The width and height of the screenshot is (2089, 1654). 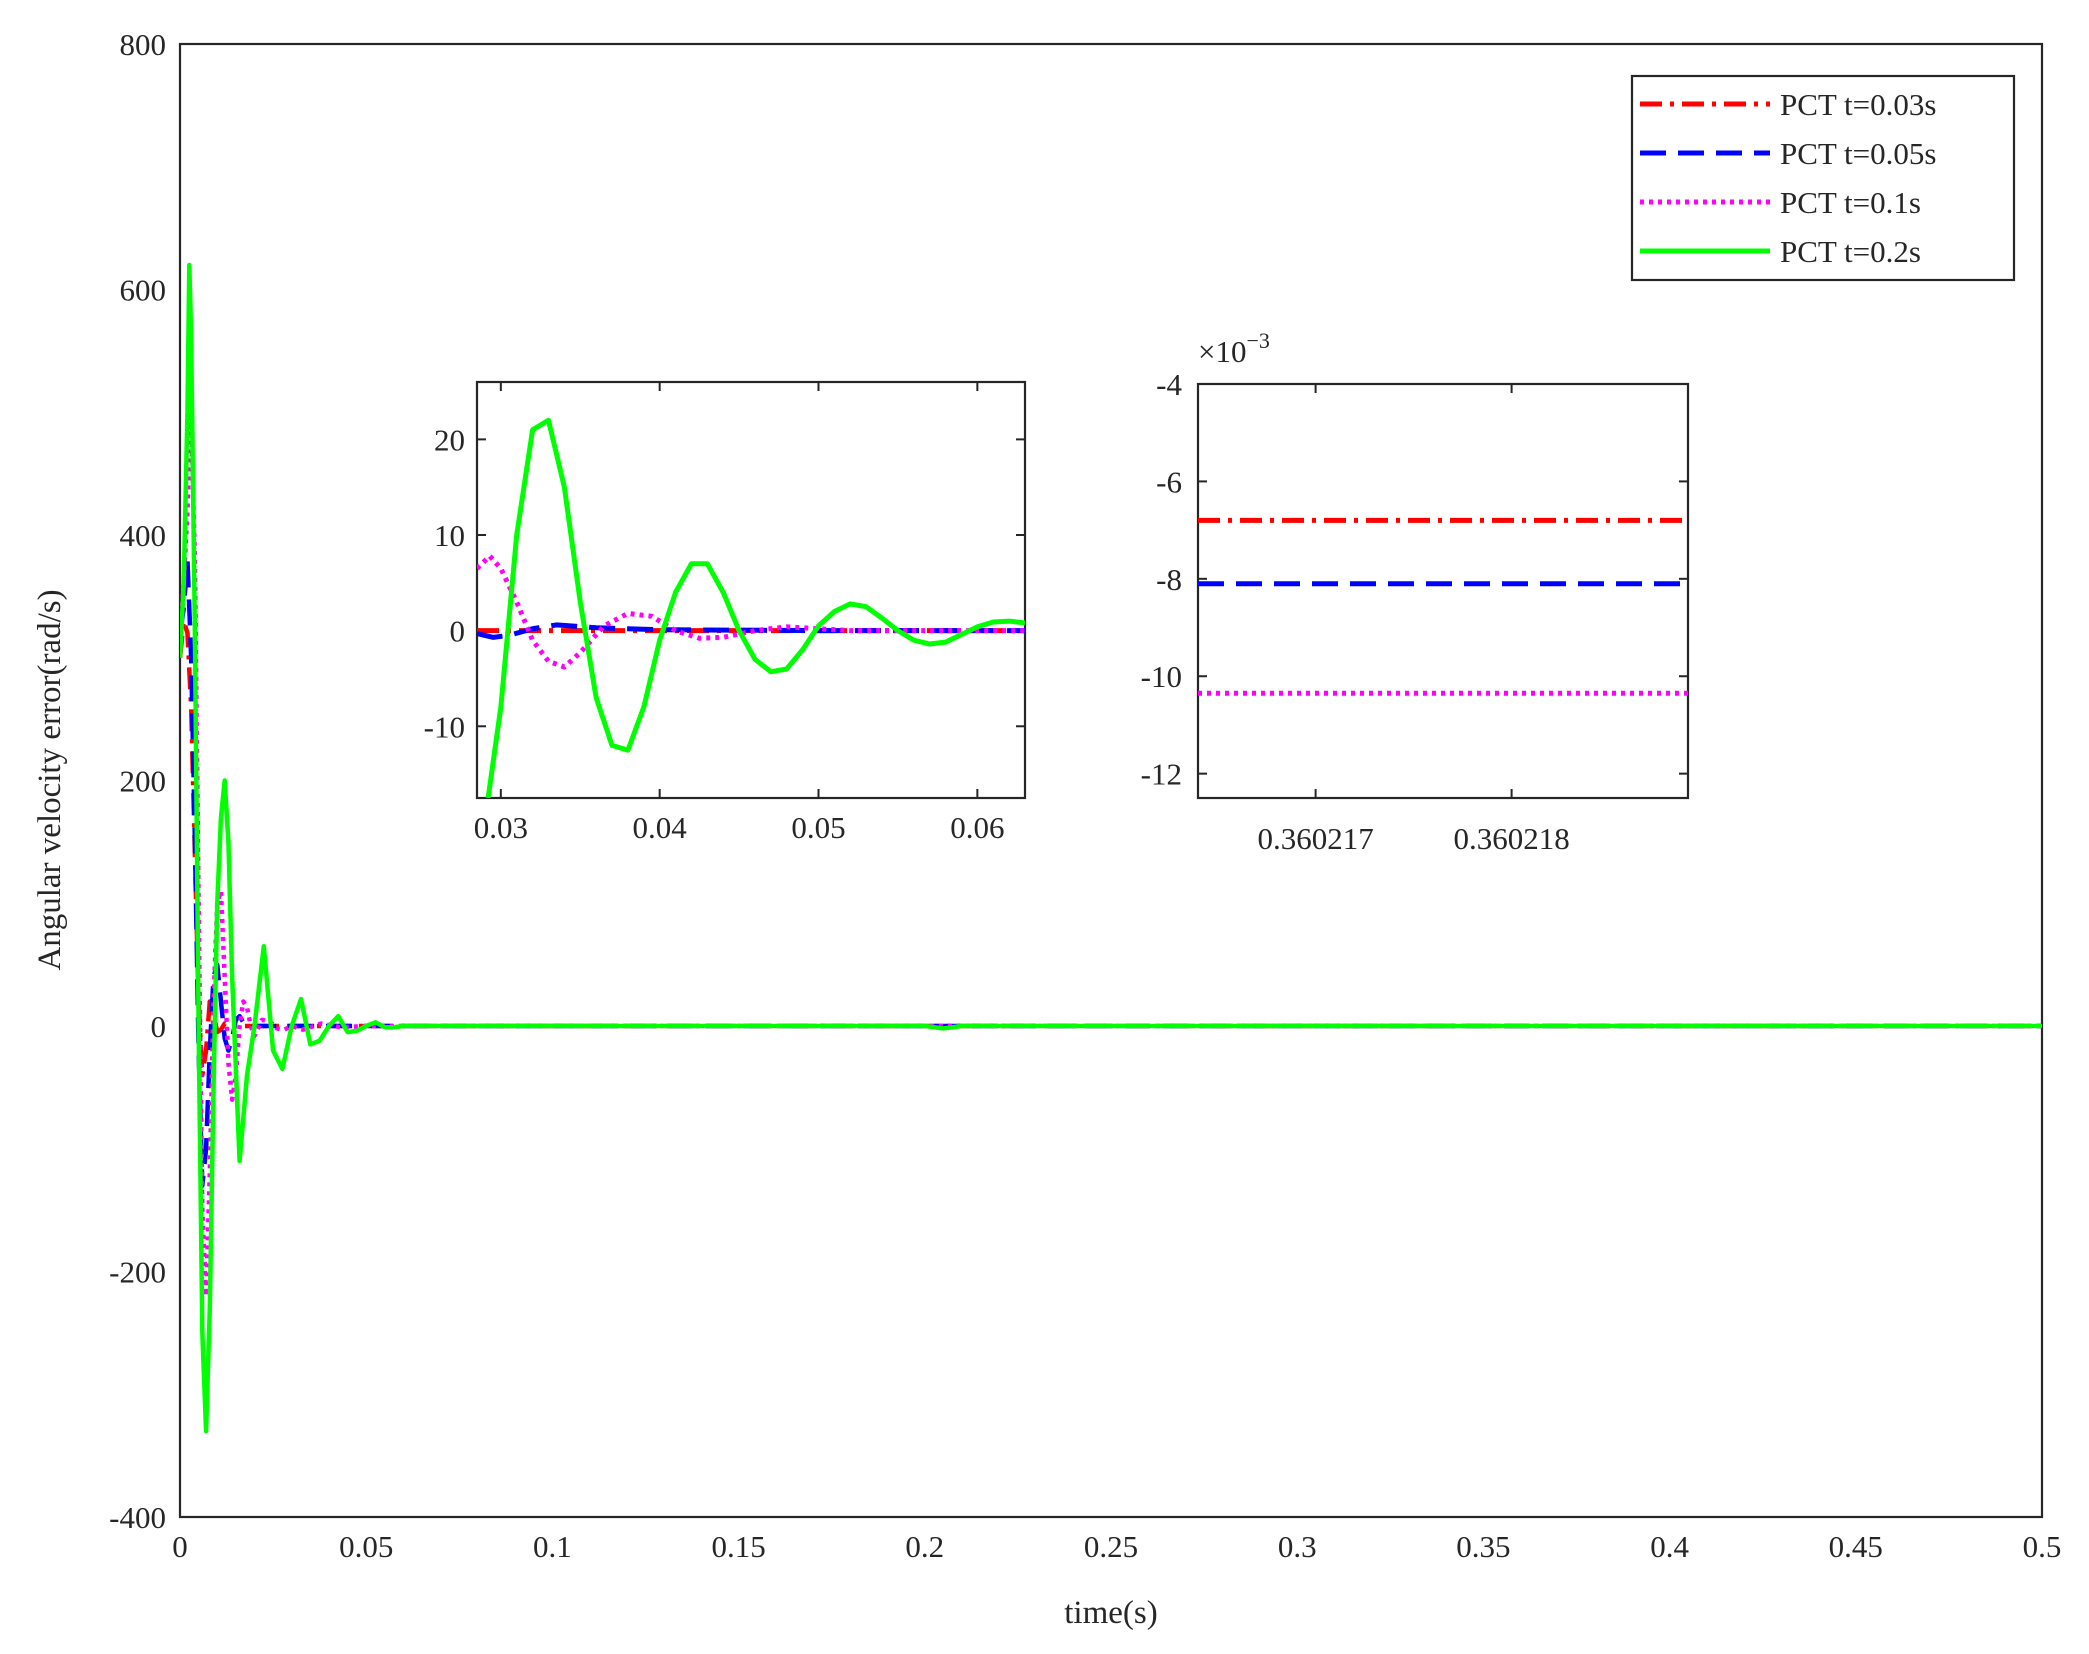 What do you see at coordinates (137, 1272) in the screenshot?
I see `main-ytick-label: -200` at bounding box center [137, 1272].